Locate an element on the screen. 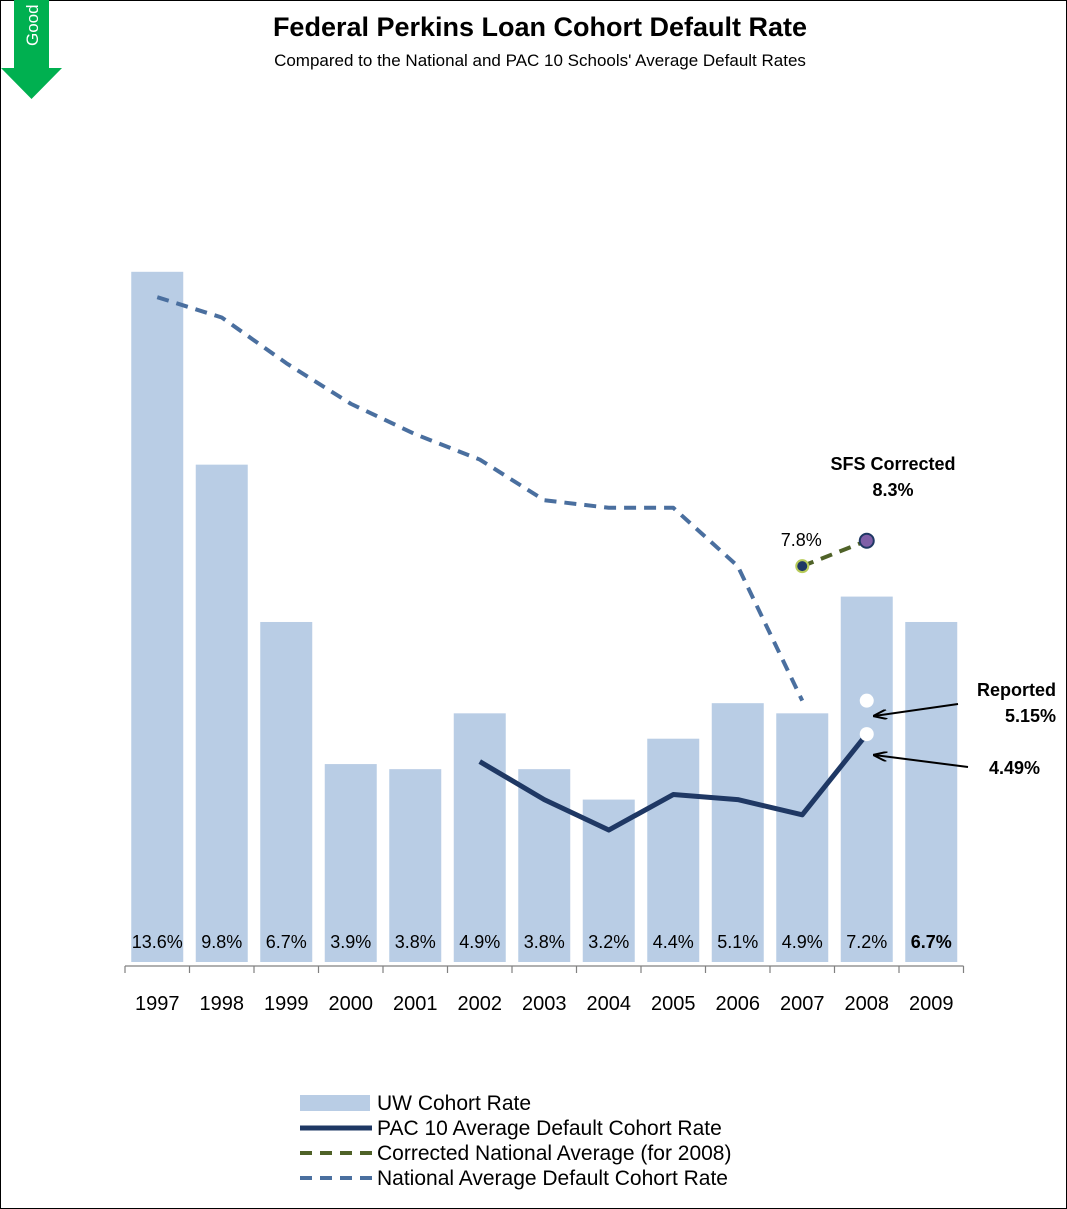  arrow-reported is located at coordinates (916, 709).